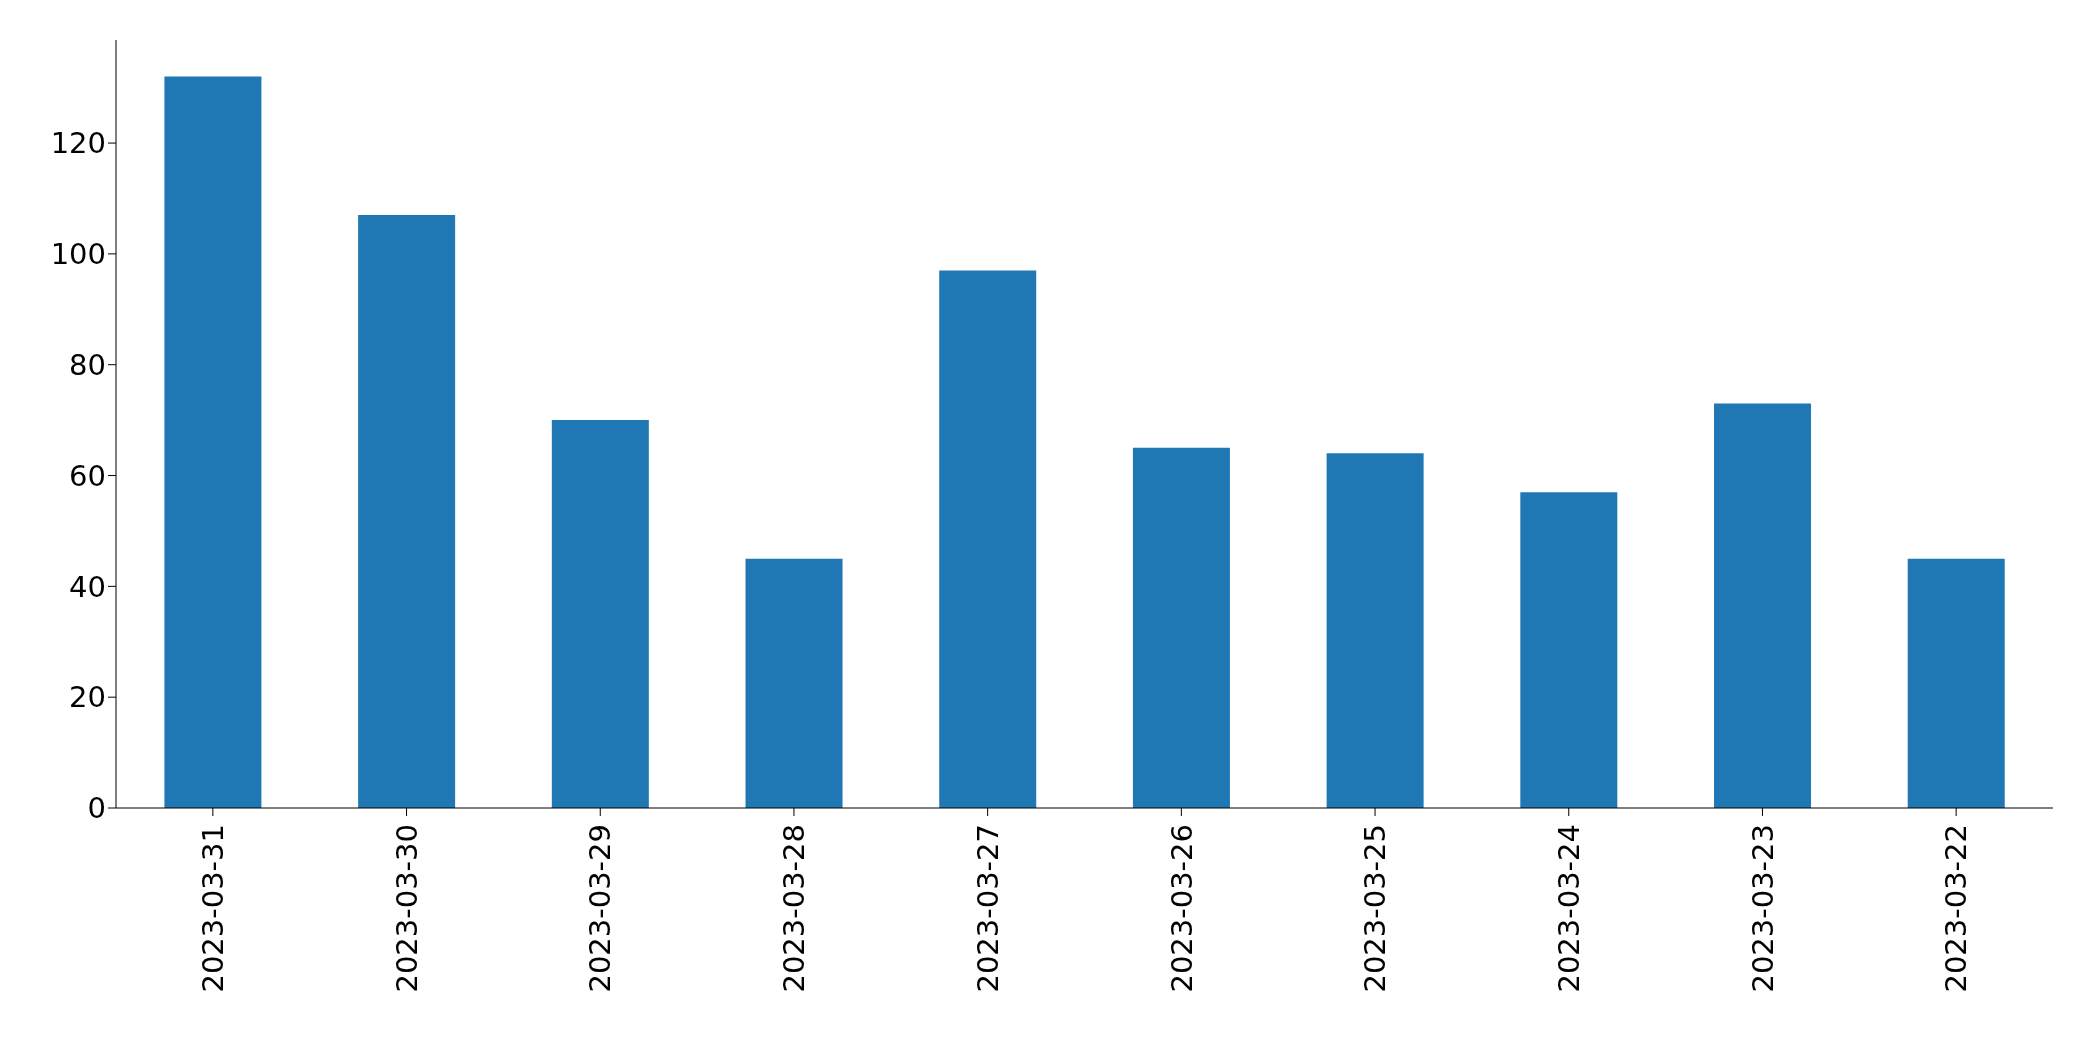  Describe the element at coordinates (1568, 908) in the screenshot. I see `x-tick-label: 2023-03-24` at that location.